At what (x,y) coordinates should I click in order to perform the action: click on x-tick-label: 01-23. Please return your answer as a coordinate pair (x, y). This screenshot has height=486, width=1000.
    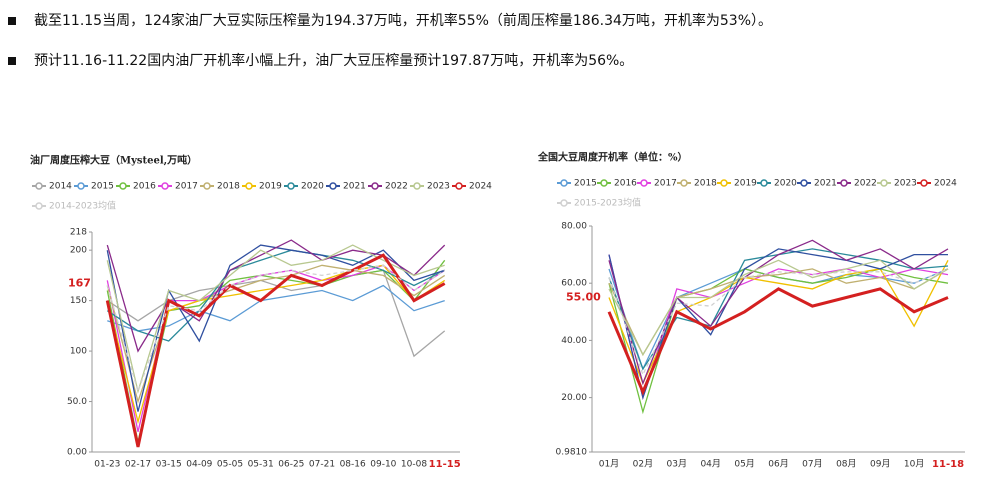
    Looking at the image, I should click on (107, 465).